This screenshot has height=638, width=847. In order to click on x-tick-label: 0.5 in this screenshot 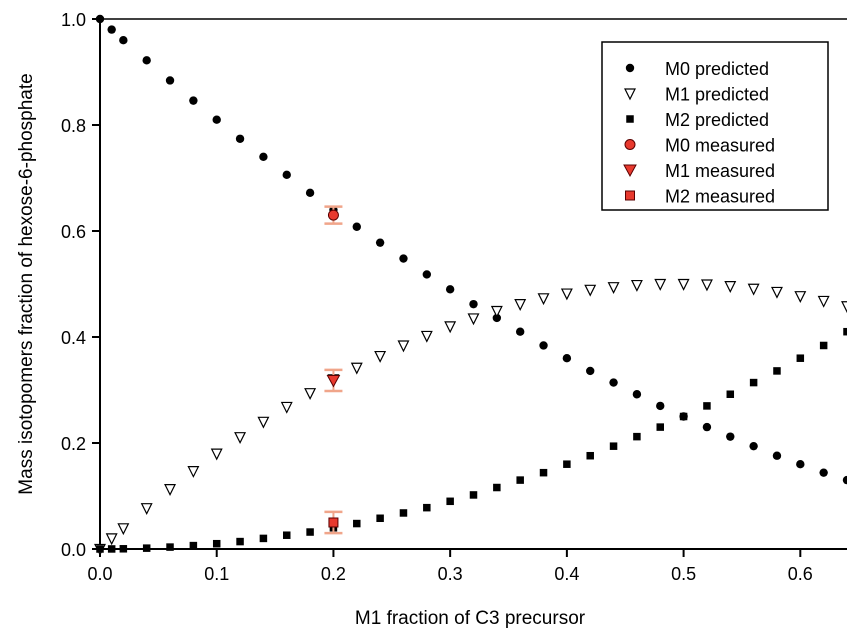, I will do `click(683, 574)`.